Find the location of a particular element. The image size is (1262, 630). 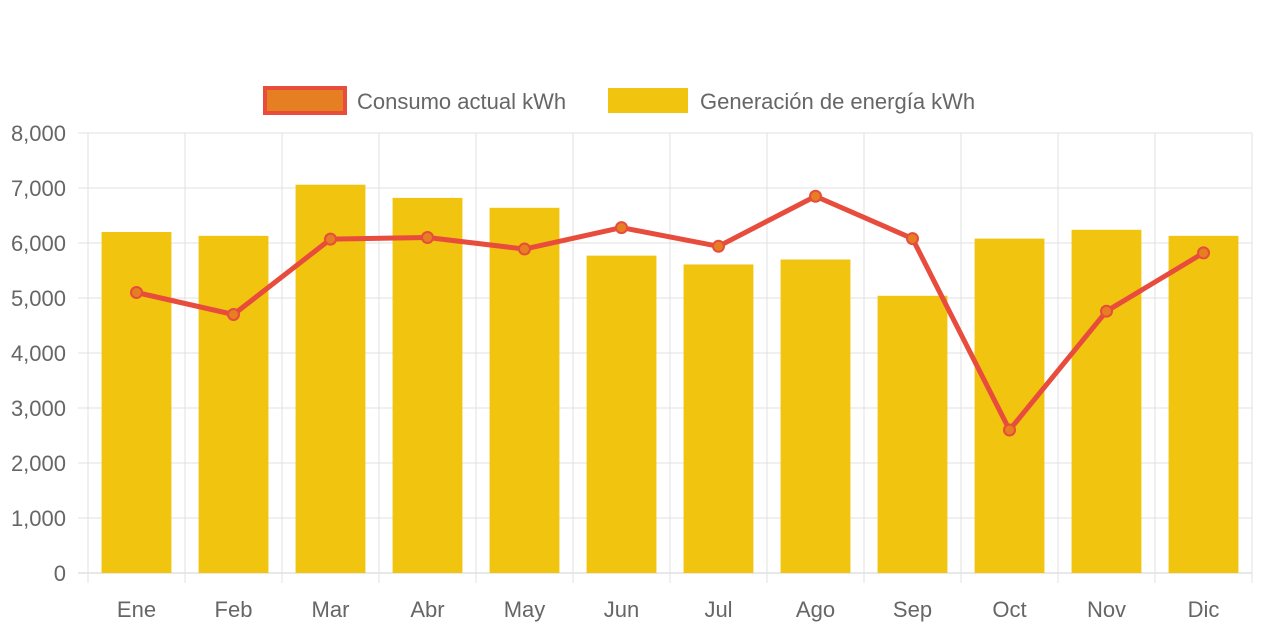

x-tick-label: May is located at coordinates (525, 609).